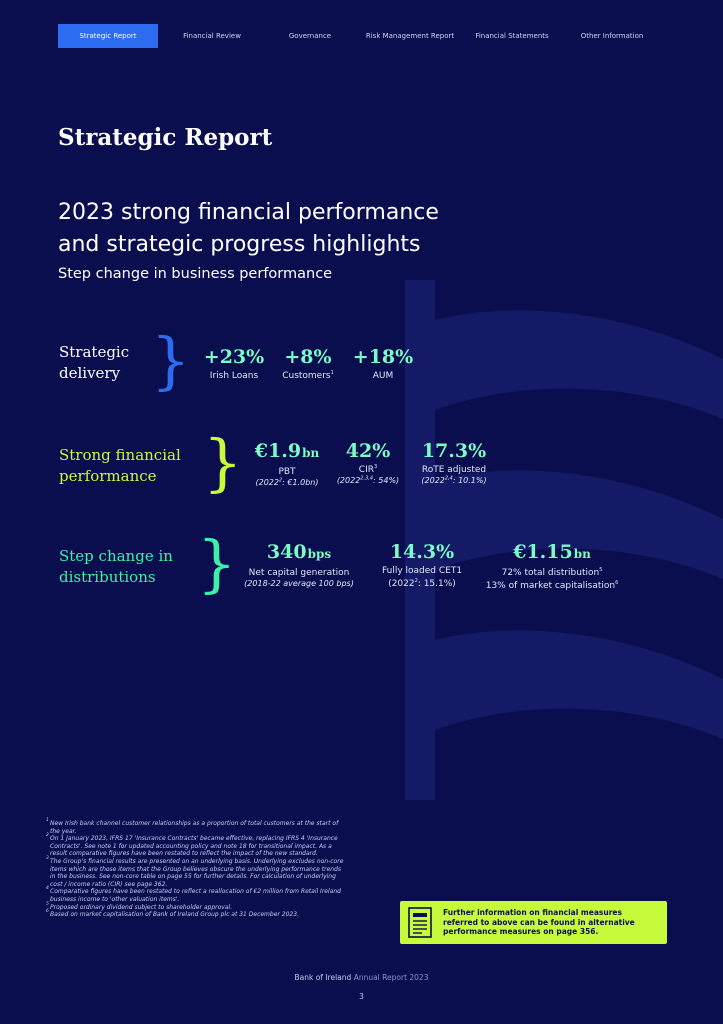  Describe the element at coordinates (94, 363) in the screenshot. I see `section-strategic-delivery-title: Strategic delivery` at that location.